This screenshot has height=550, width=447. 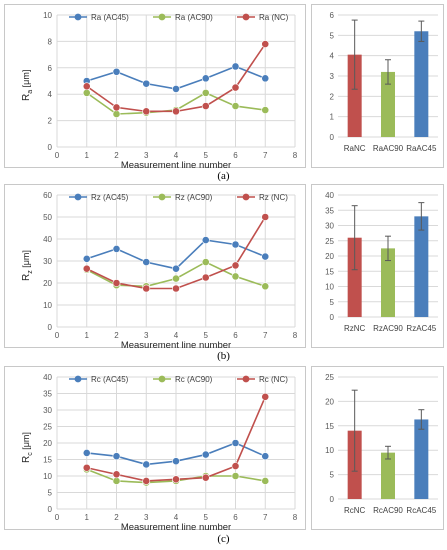 I want to click on x-tick-label: 2, so click(x=116, y=335).